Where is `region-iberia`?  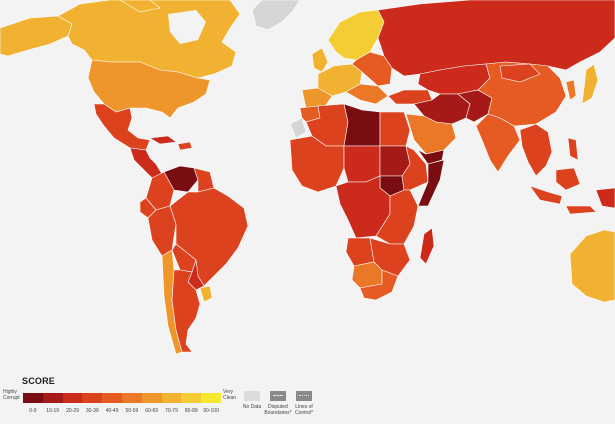 region-iberia is located at coordinates (317, 98).